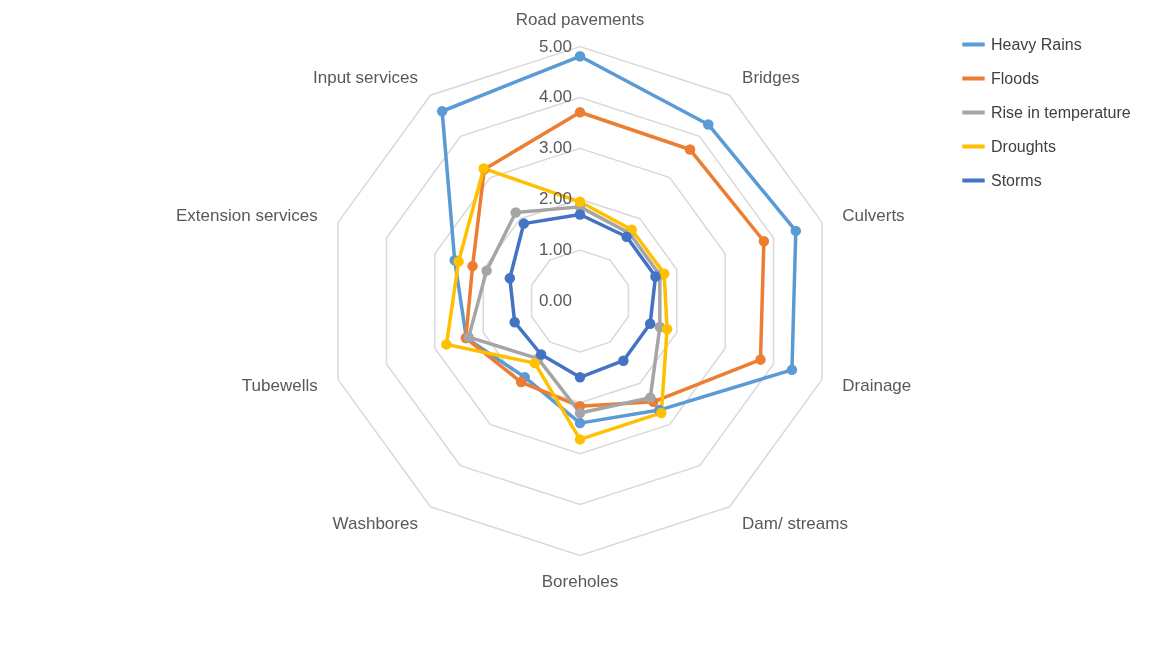 Image resolution: width=1154 pixels, height=667 pixels. I want to click on y-tick-label: 4.00, so click(555, 97).